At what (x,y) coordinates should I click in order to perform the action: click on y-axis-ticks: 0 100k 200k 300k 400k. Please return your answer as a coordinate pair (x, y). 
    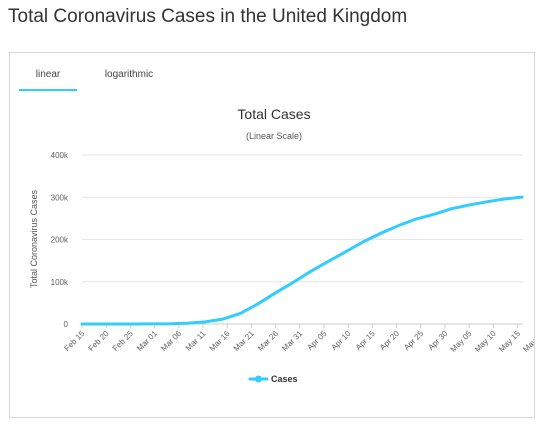
    Looking at the image, I should click on (60, 240).